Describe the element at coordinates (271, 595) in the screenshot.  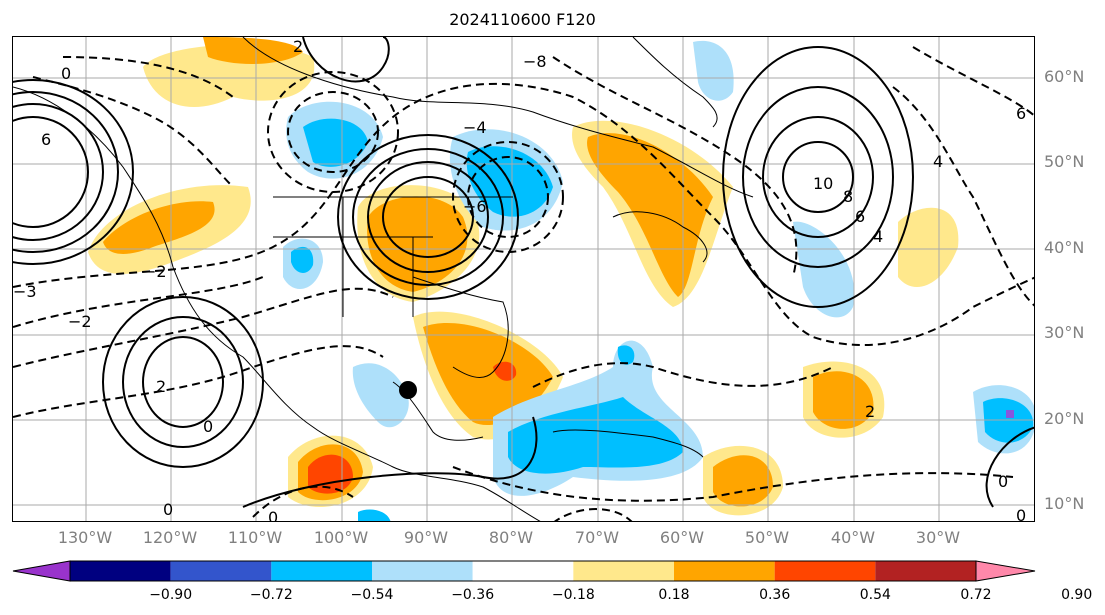
I see `colorbar-tick-label: −0.72` at that location.